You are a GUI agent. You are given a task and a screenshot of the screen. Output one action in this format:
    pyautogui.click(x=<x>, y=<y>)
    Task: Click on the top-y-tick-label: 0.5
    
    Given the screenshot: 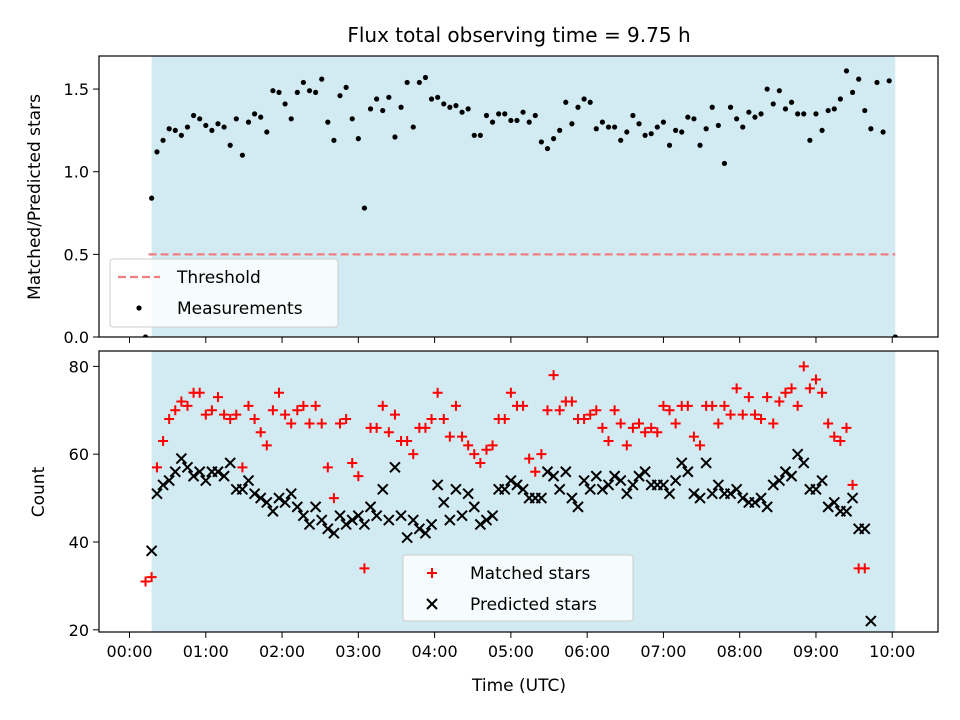 What is the action you would take?
    pyautogui.click(x=76, y=254)
    